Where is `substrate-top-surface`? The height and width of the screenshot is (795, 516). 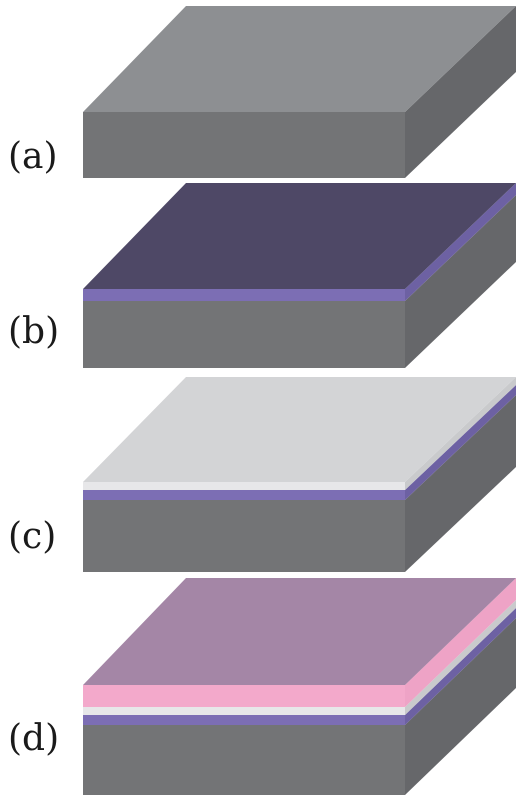
substrate-top-surface is located at coordinates (299, 59).